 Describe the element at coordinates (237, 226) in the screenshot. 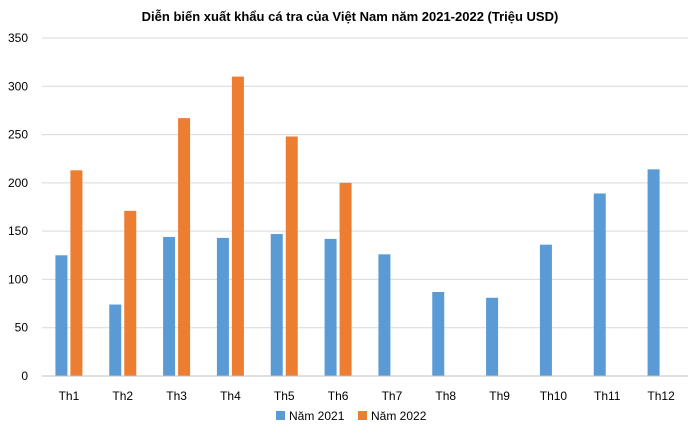

I see `bar-series-2-th4` at that location.